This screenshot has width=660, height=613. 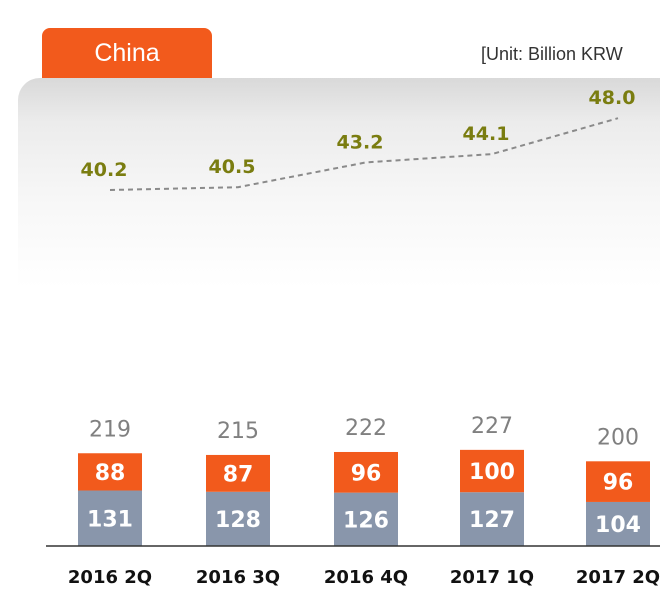 What do you see at coordinates (110, 429) in the screenshot?
I see `bar-total-label: 219` at bounding box center [110, 429].